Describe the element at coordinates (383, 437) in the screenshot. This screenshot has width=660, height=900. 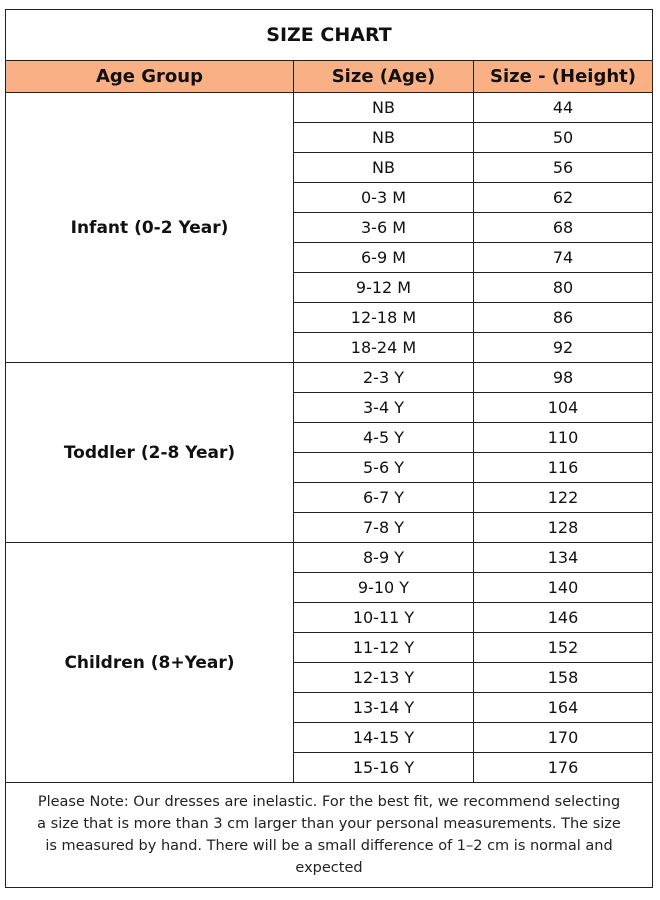
I see `size-age: 4-5 Y` at that location.